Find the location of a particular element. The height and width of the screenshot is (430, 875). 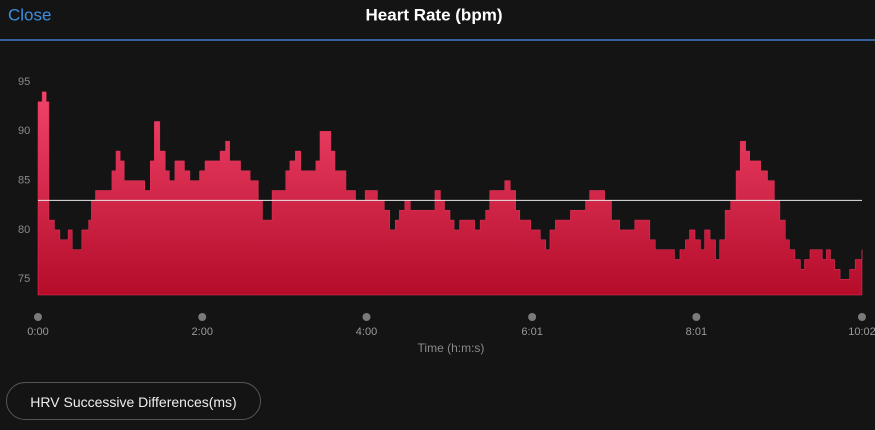

x-tick-label: 10:02 is located at coordinates (861, 332).